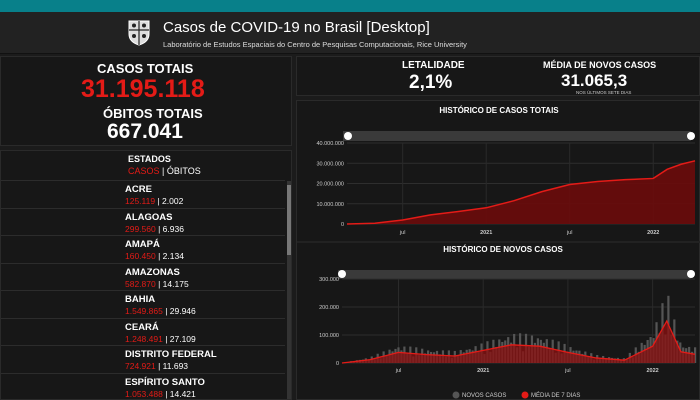 The image size is (700, 400). Describe the element at coordinates (144, 171) in the screenshot. I see `tab-cases: CASOS` at that location.